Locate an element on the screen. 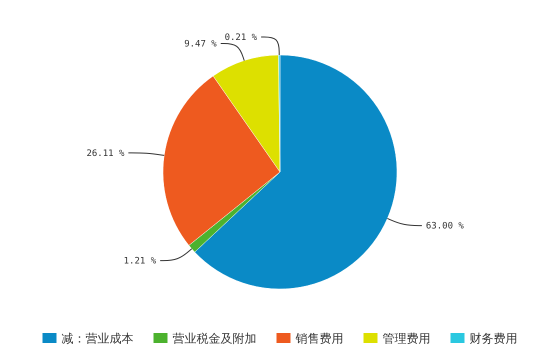 The width and height of the screenshot is (560, 346). legend-label: 营业税金及附加 is located at coordinates (214, 339).